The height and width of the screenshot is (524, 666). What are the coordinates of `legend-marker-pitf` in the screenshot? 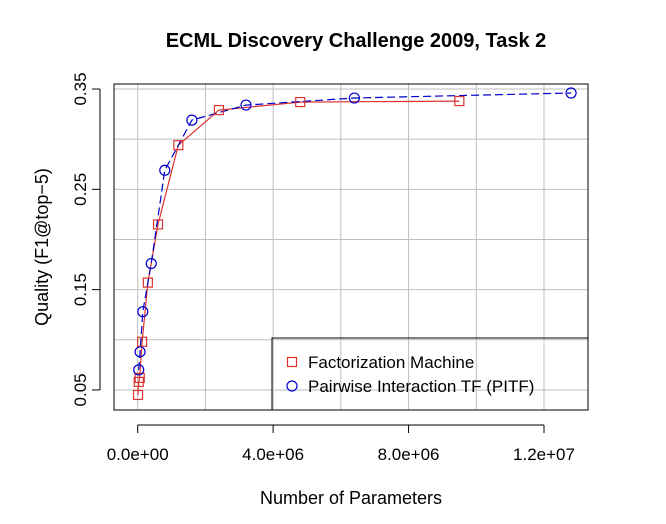 It's located at (292, 386).